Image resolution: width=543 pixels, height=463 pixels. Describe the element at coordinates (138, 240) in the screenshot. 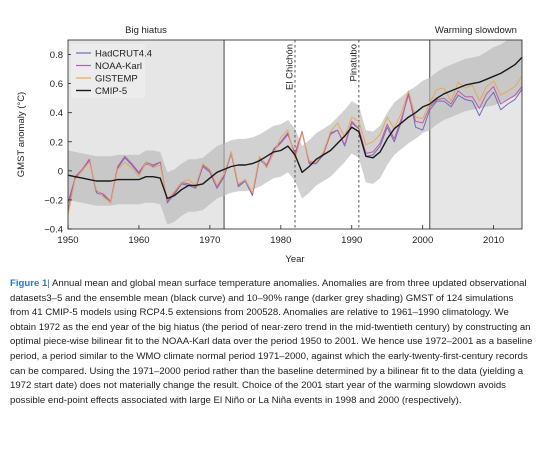

I see `x-tick-label-1: 1960` at that location.